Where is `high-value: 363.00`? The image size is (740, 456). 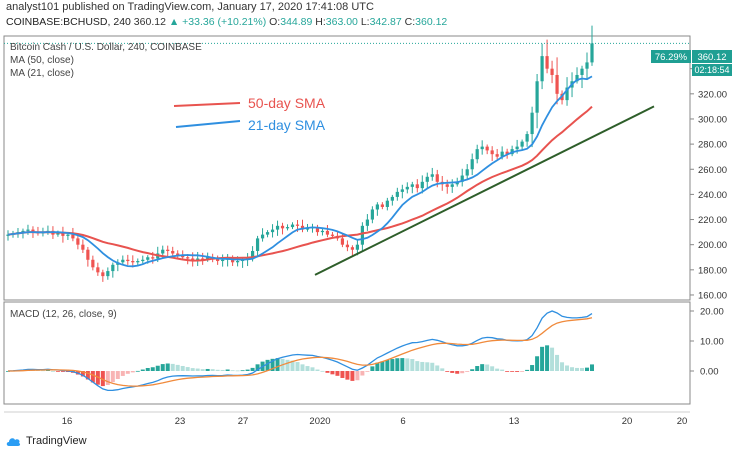
high-value: 363.00 is located at coordinates (341, 22).